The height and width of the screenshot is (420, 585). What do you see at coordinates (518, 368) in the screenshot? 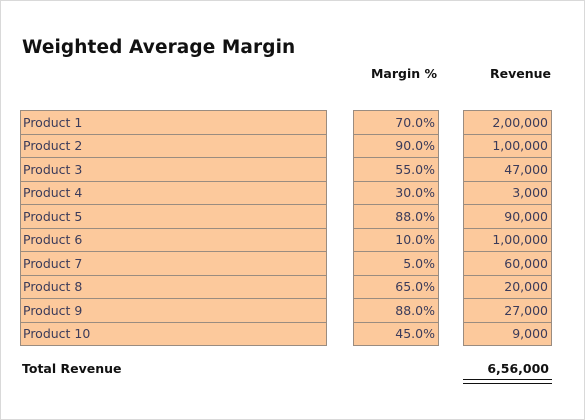
I see `total-revenue-value: 6,56,000` at bounding box center [518, 368].